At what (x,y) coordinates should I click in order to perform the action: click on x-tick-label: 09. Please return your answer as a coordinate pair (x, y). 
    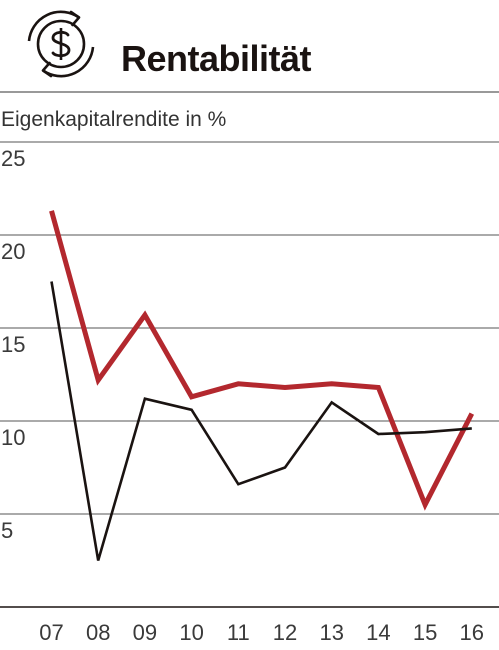
    Looking at the image, I should click on (145, 632).